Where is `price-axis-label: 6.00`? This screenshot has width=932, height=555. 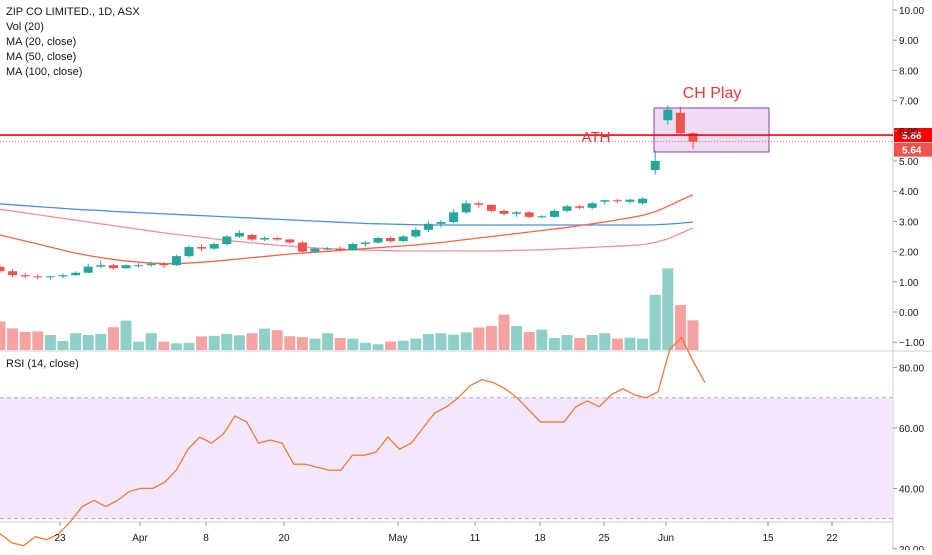 price-axis-label: 6.00 is located at coordinates (909, 132).